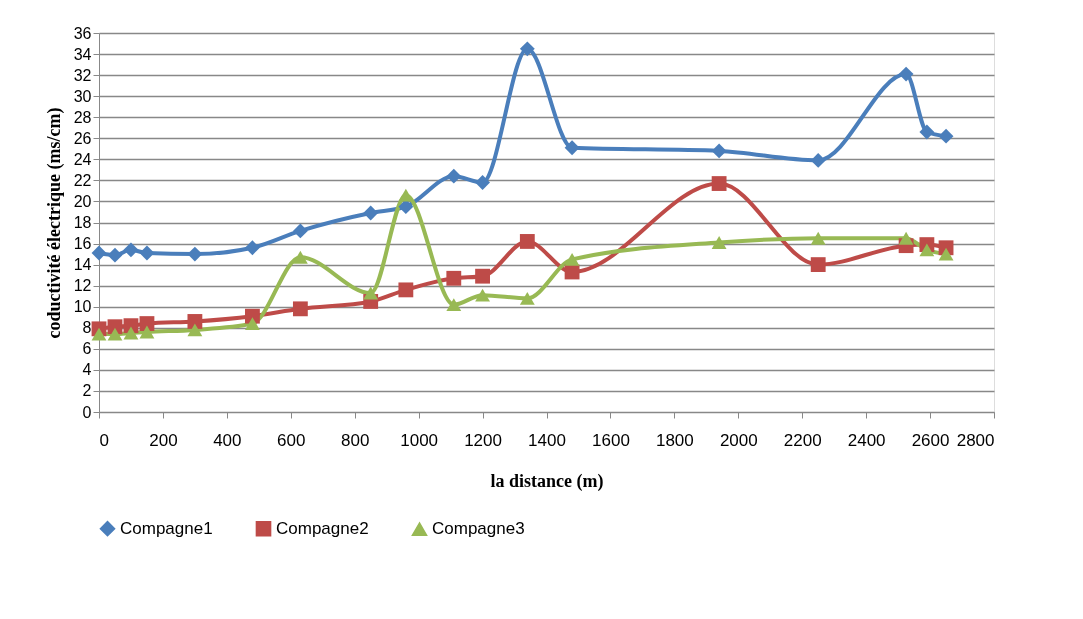 This screenshot has height=619, width=1083. I want to click on y-axis-title: coductivité électrique (ms/cm), so click(54, 223).